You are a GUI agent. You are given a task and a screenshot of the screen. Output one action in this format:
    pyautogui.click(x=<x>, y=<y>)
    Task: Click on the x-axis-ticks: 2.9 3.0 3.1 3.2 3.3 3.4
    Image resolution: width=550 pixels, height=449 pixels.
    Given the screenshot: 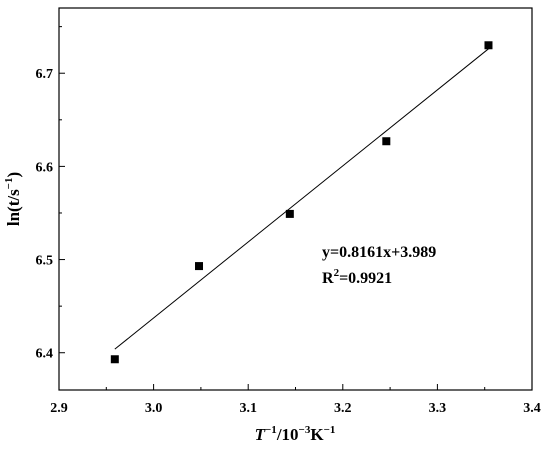 What is the action you would take?
    pyautogui.click(x=295, y=400)
    